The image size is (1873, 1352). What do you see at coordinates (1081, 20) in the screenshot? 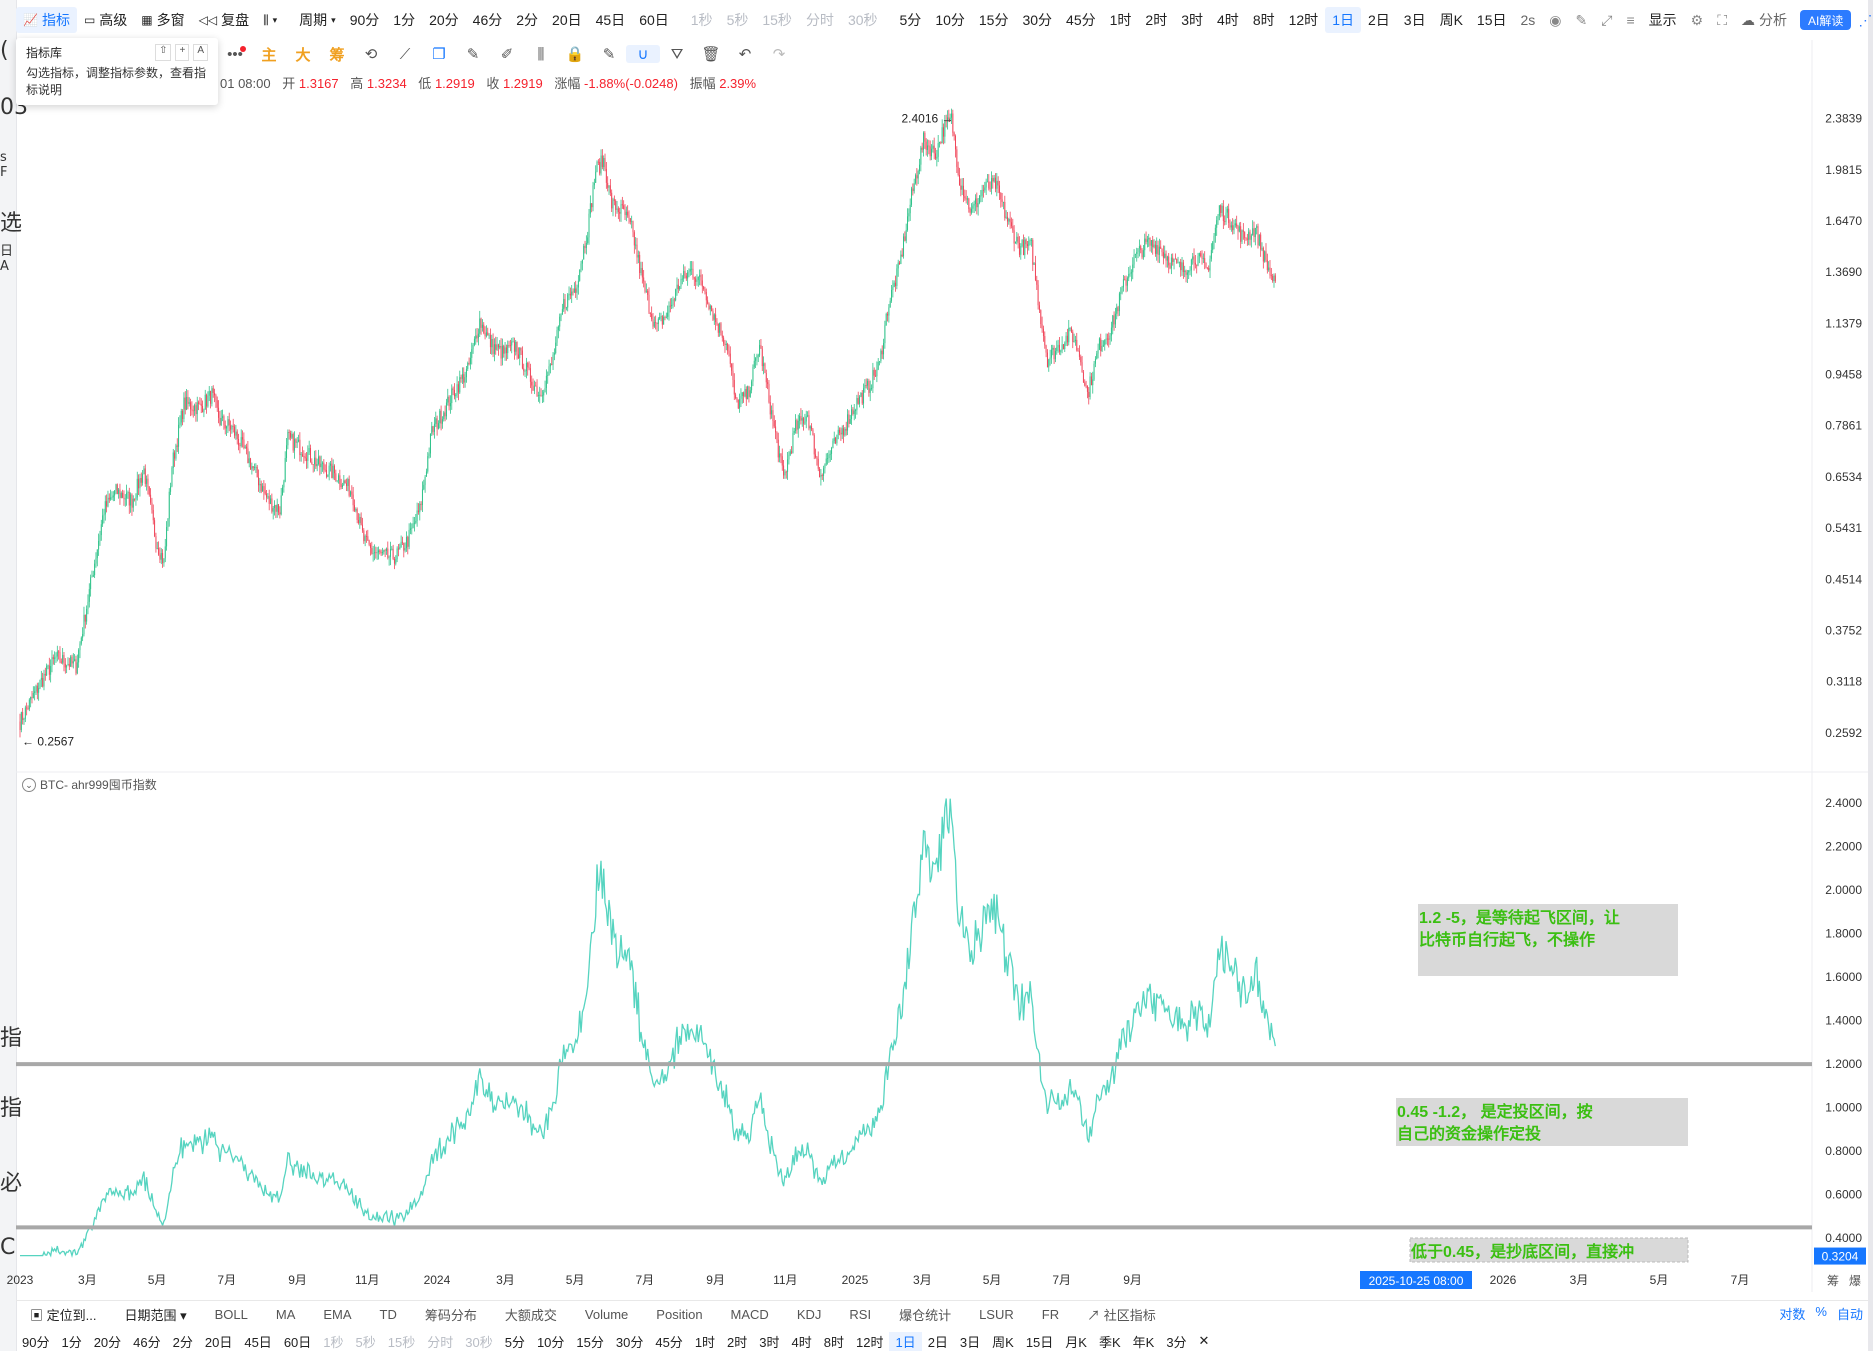
I see `period-button-45分: 45分` at bounding box center [1081, 20].